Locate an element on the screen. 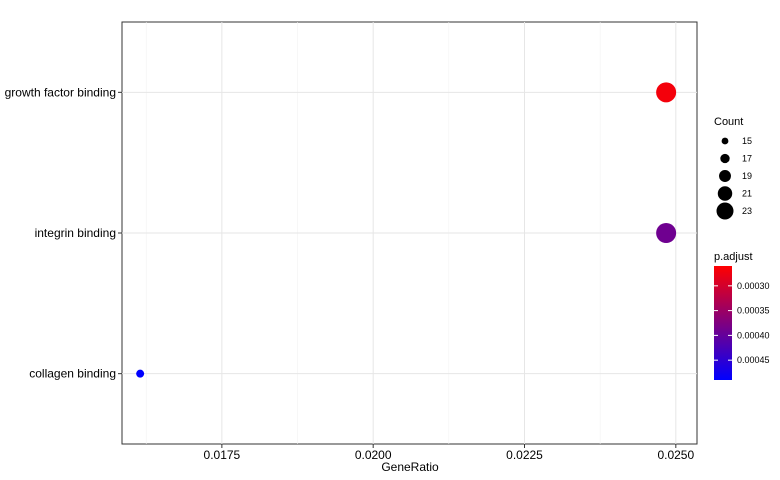 This screenshot has height=480, width=780. x-axis: 0.0175 0.0200 0.0225 0.0250 is located at coordinates (449, 453).